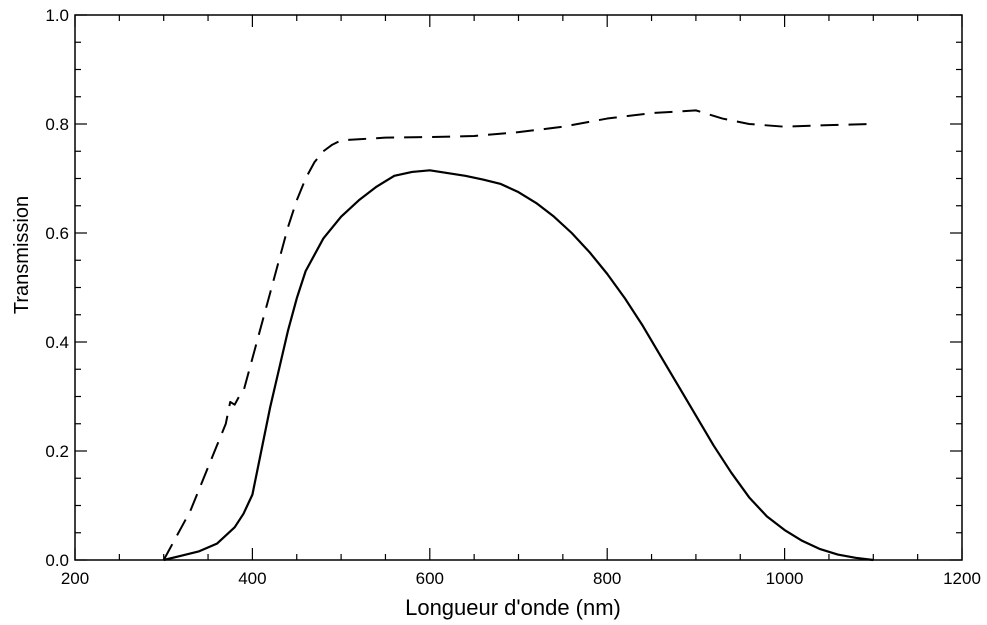 This screenshot has width=987, height=625. Describe the element at coordinates (57, 451) in the screenshot. I see `y-tick-label: 0.2` at that location.